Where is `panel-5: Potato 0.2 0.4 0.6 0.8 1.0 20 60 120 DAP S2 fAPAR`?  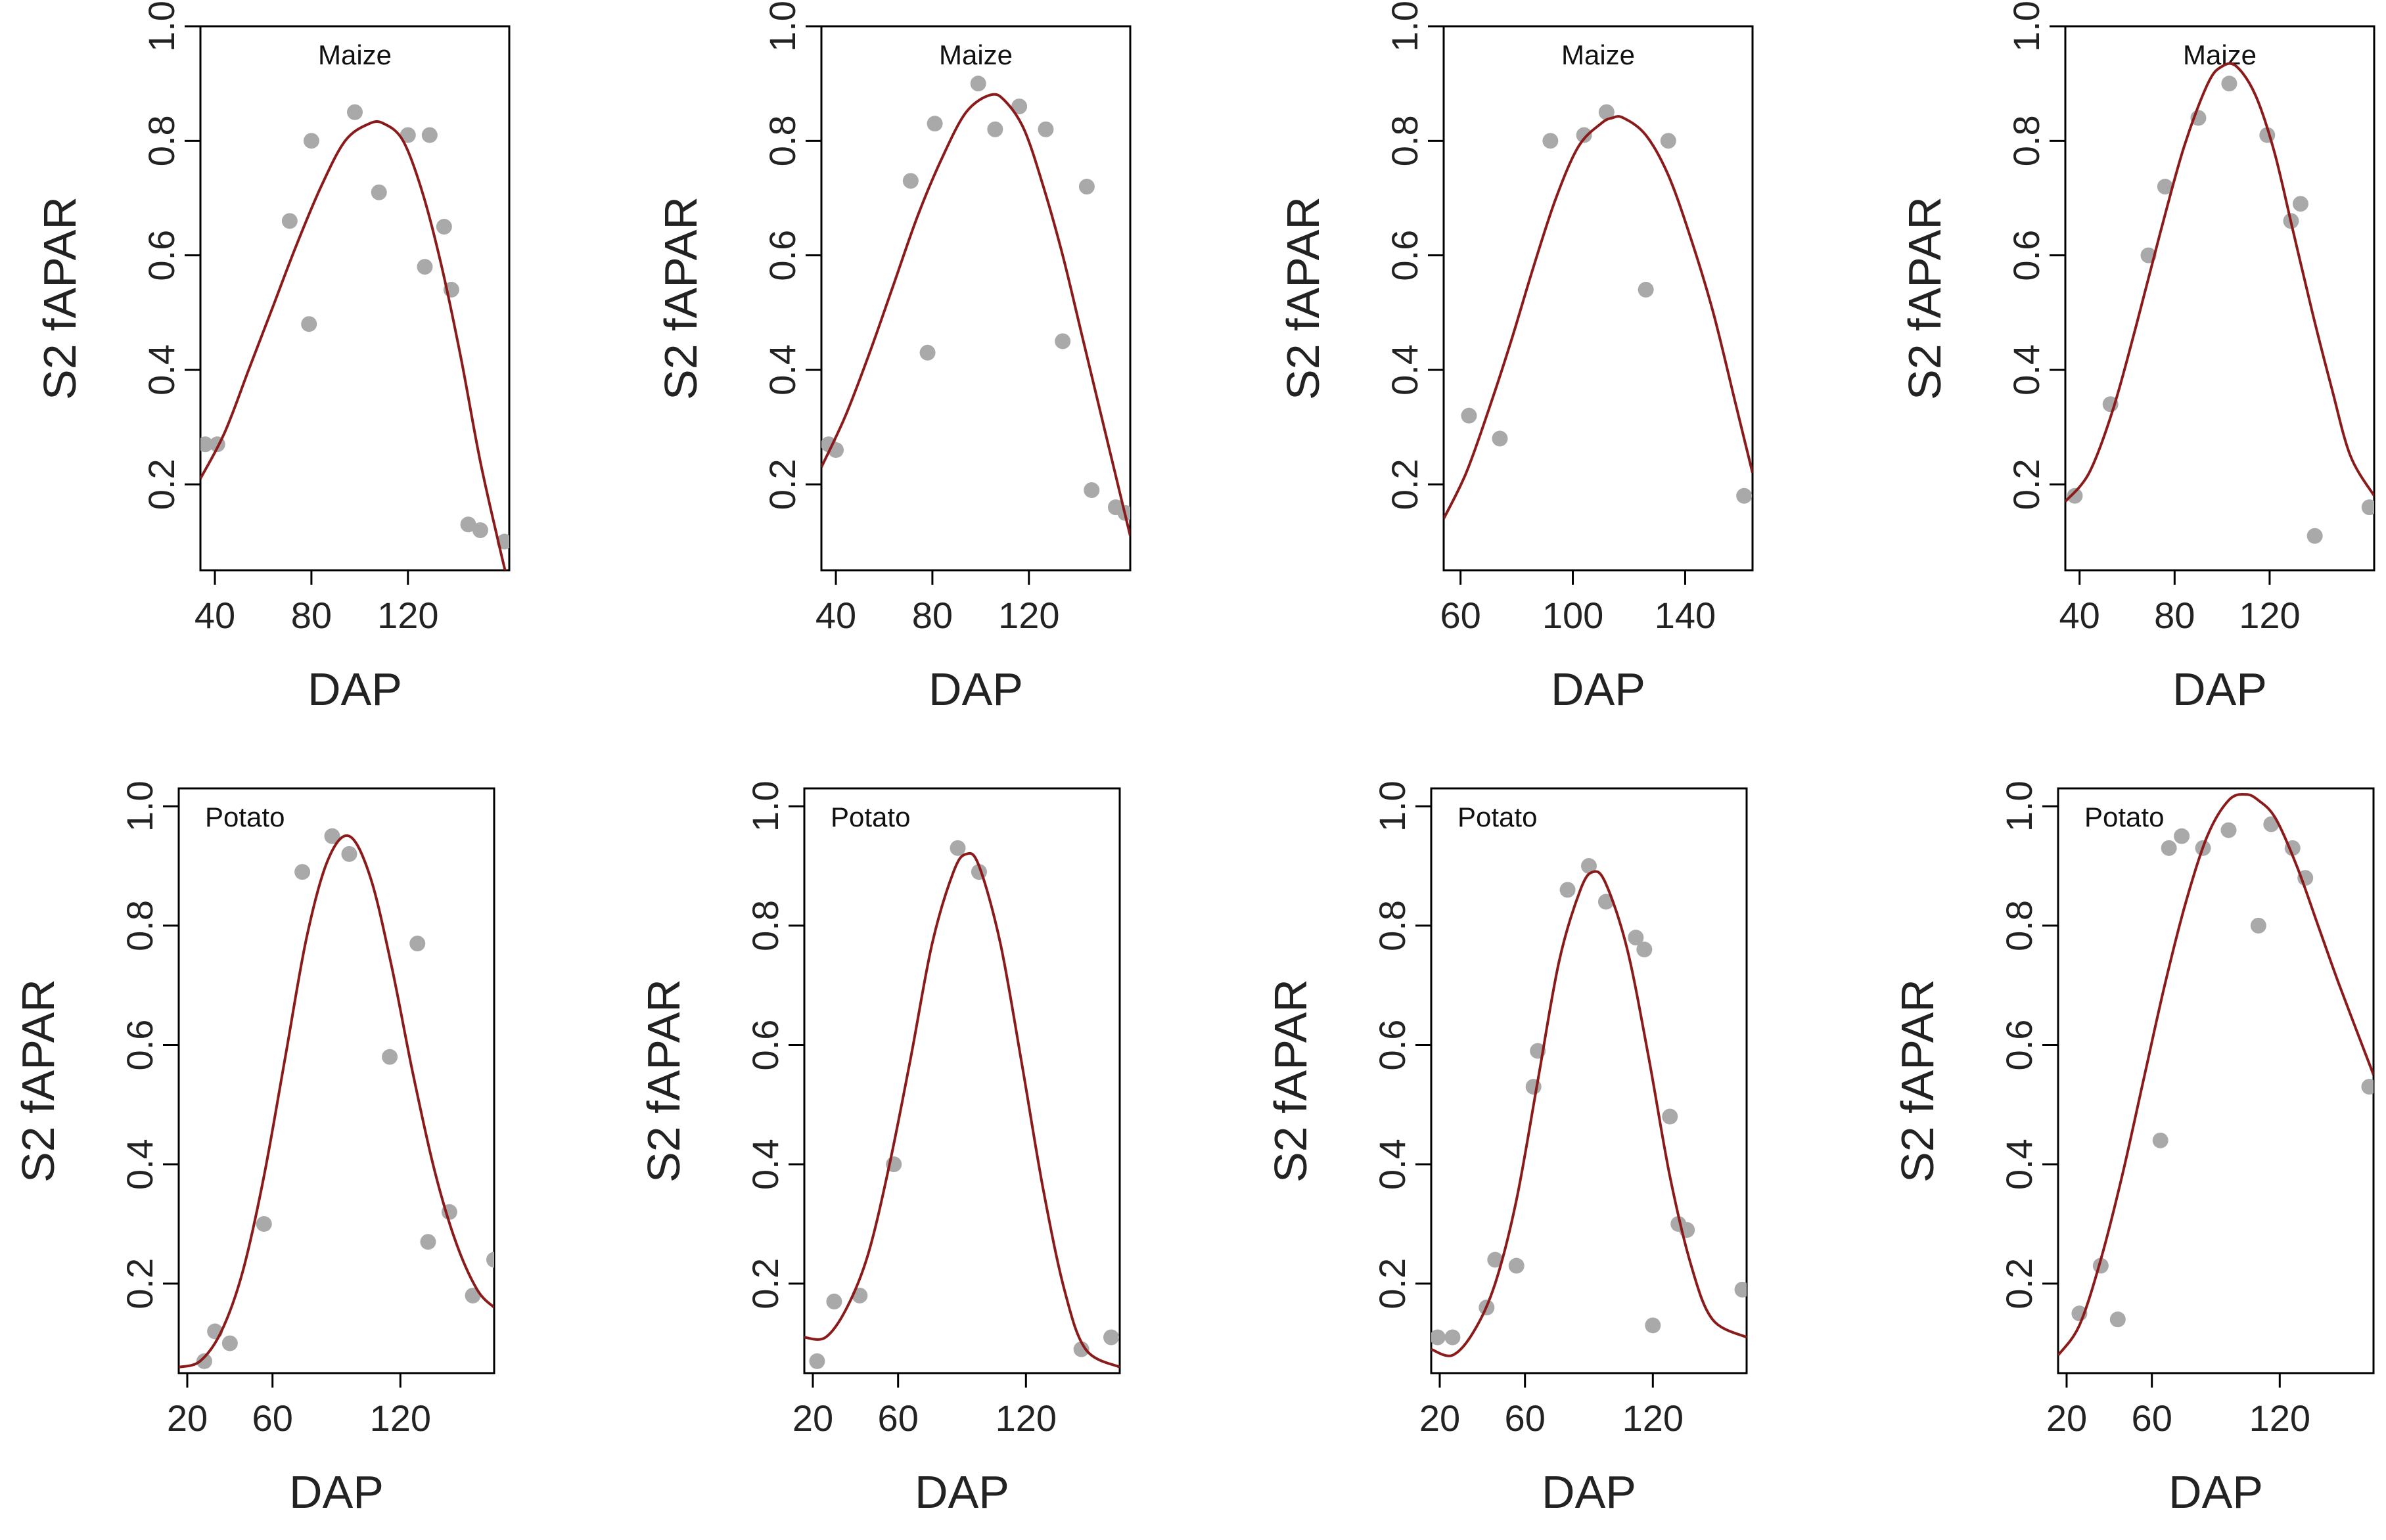 panel-5: Potato 0.2 0.4 0.6 0.8 1.0 20 60 120 DAP S2 fAPAR is located at coordinates (253, 1150).